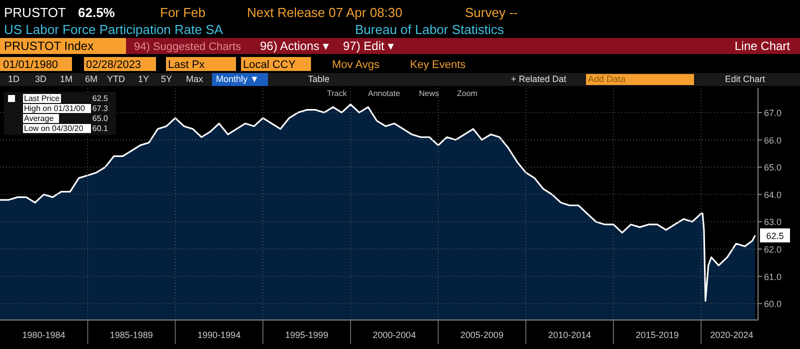 This screenshot has height=349, width=800. Describe the element at coordinates (429, 93) in the screenshot. I see `annotation: News` at that location.